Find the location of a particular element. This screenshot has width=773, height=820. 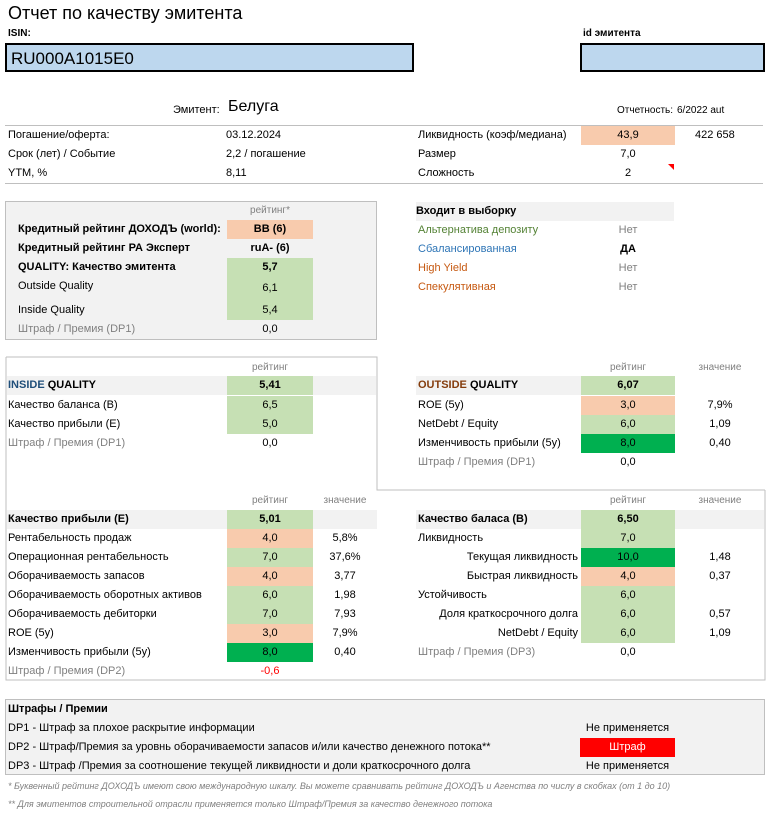

balance-label: Быстрая ликвидность is located at coordinates (522, 576).